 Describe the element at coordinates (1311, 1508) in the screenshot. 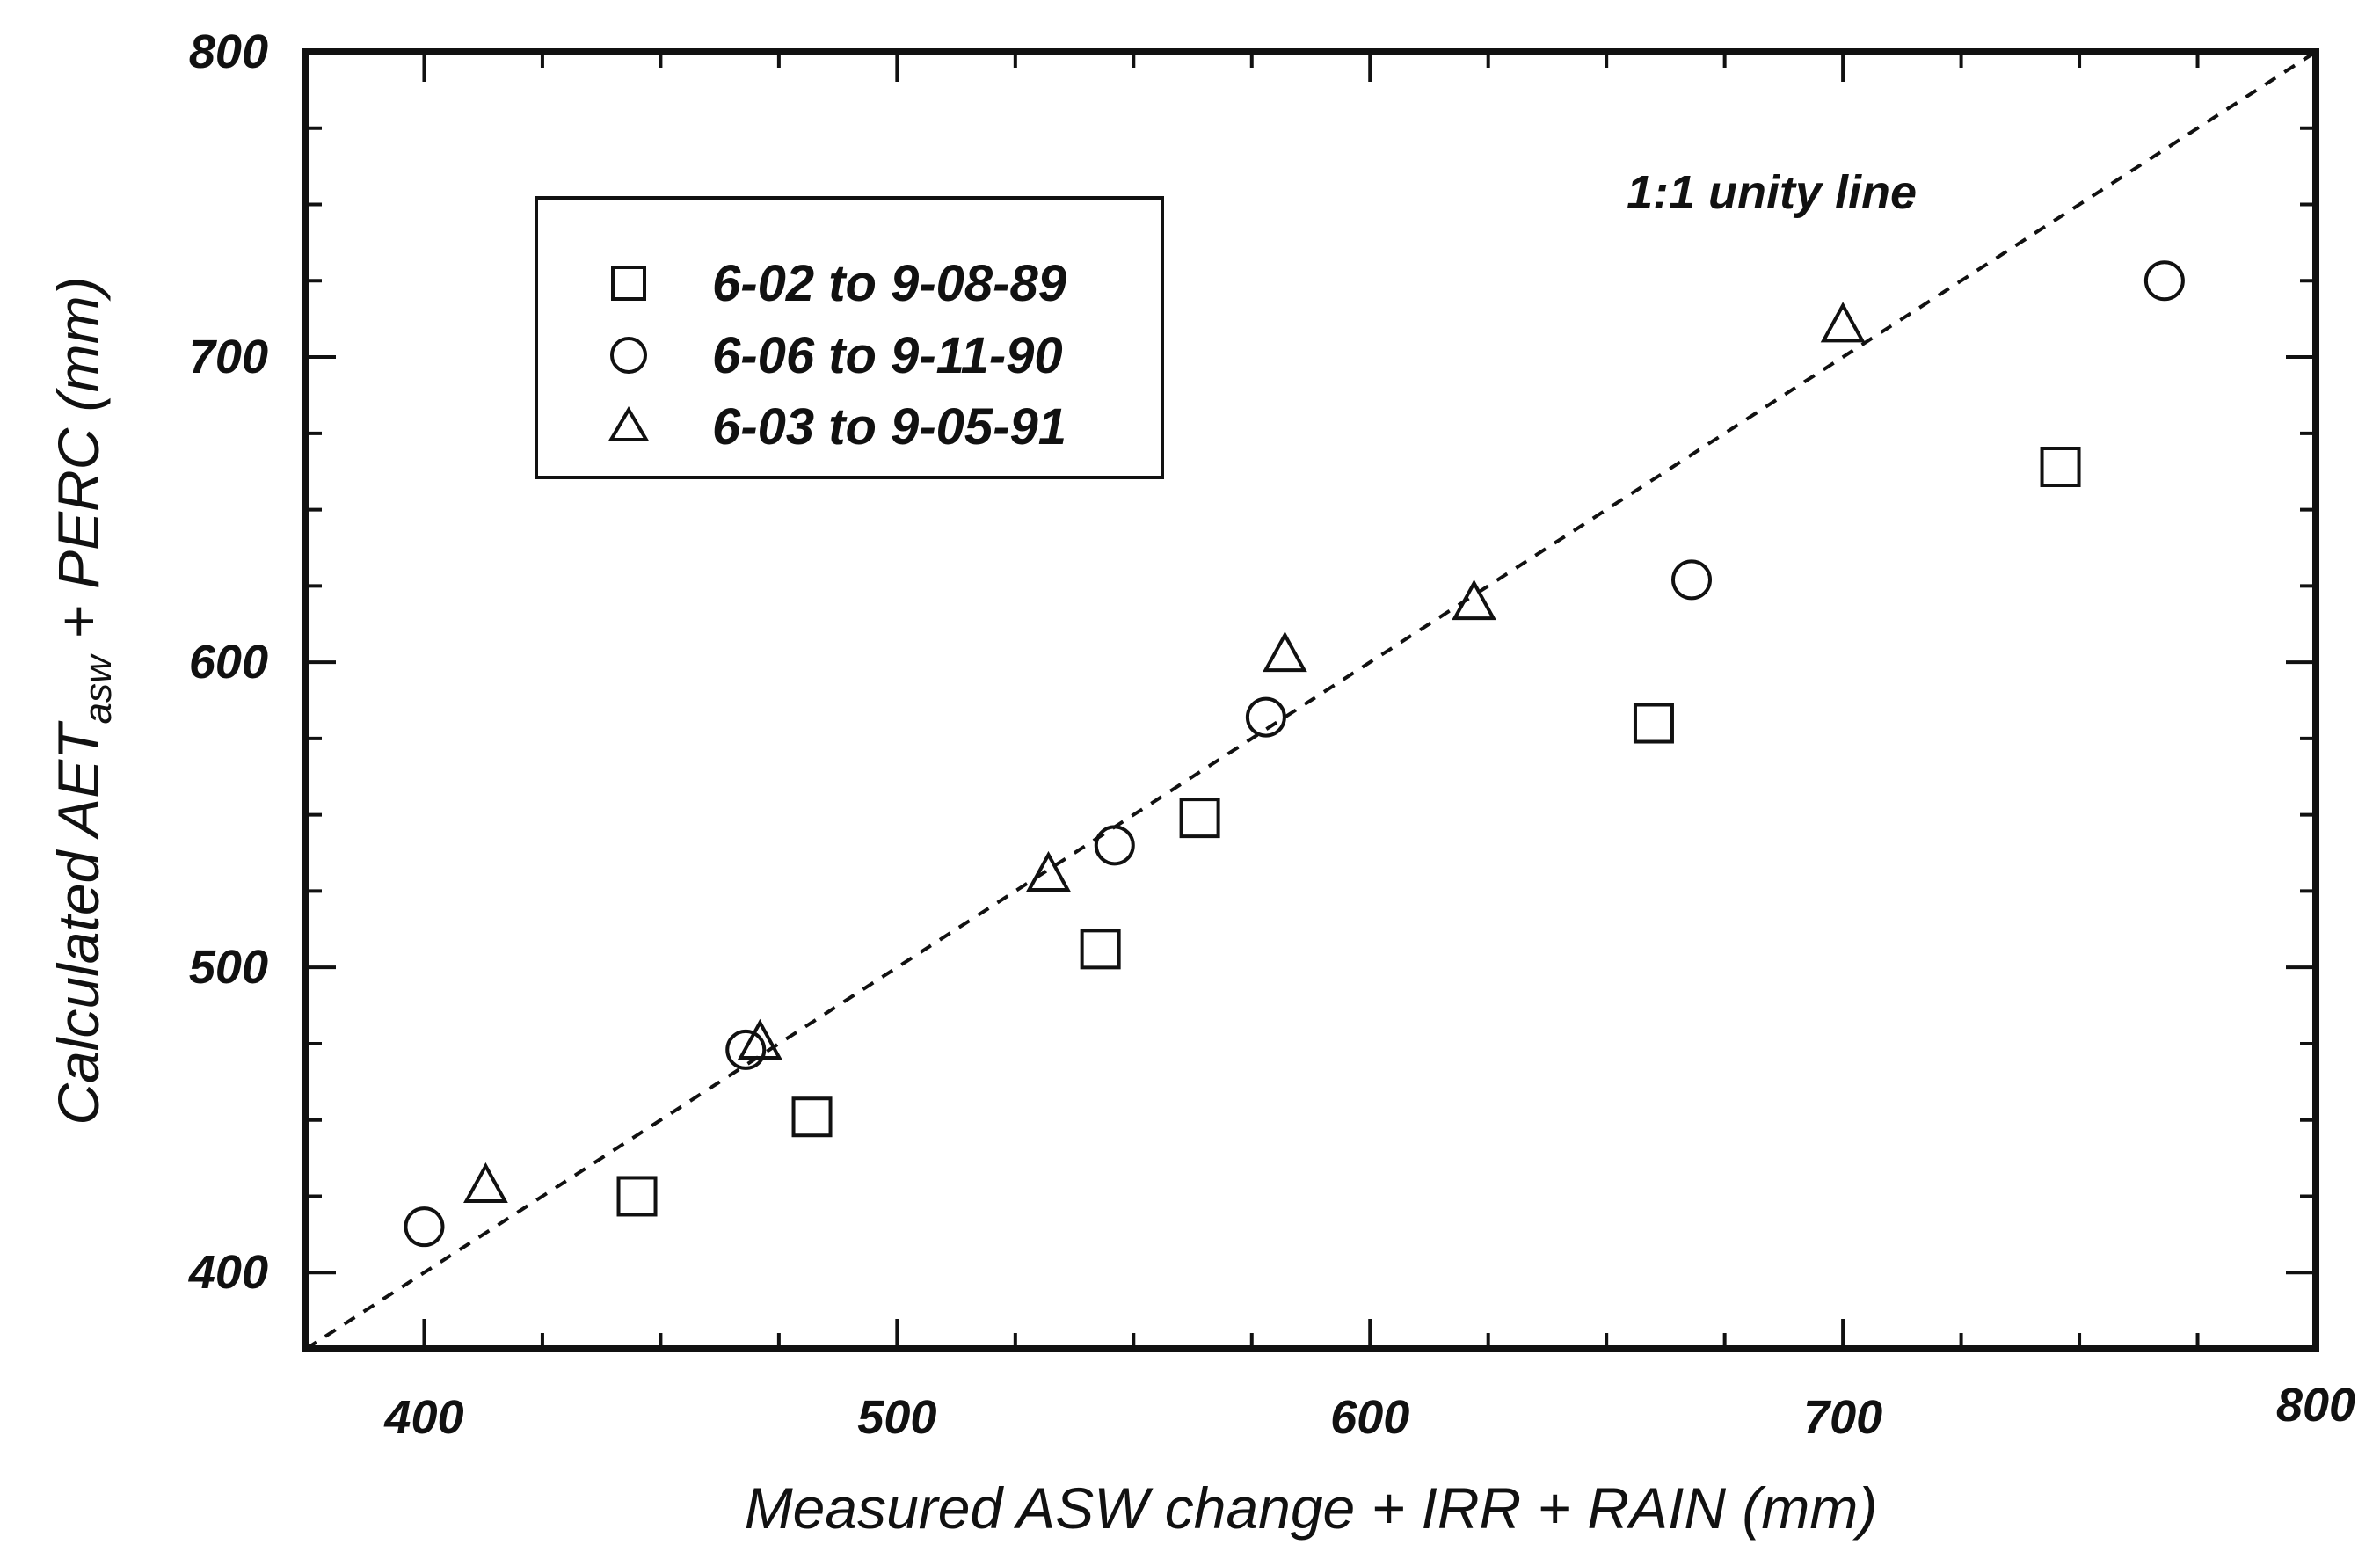

I see `x-axis-title: Measured ASW change + IRR + RAIN (mm)` at that location.